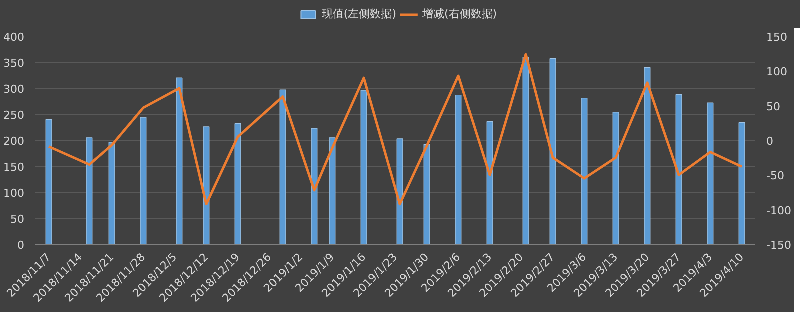 This screenshot has height=322, width=800. Describe the element at coordinates (770, 141) in the screenshot. I see `y2-tick-label: 0` at that location.